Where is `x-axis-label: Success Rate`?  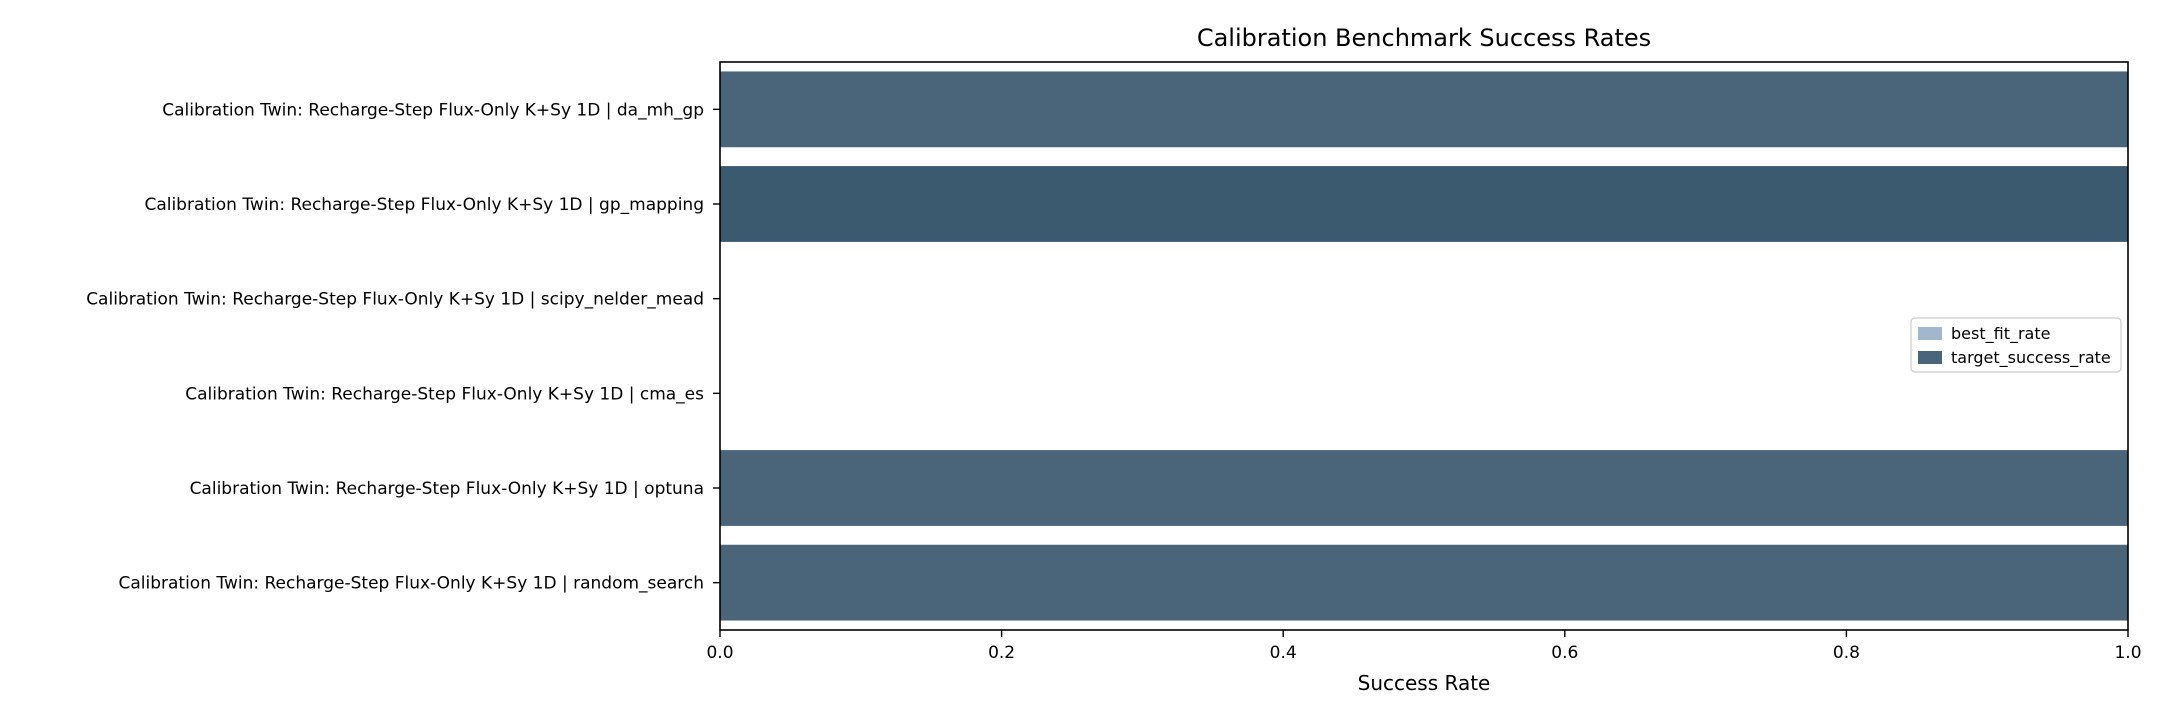
x-axis-label: Success Rate is located at coordinates (1424, 683).